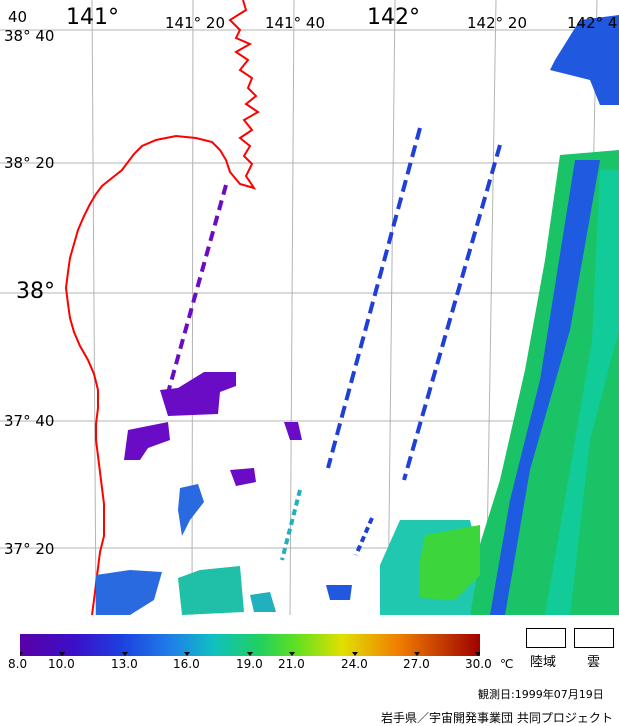  What do you see at coordinates (497, 718) in the screenshot?
I see `credit-text: 岩手県／宇宙開発事業団 共同プロジェクト` at bounding box center [497, 718].